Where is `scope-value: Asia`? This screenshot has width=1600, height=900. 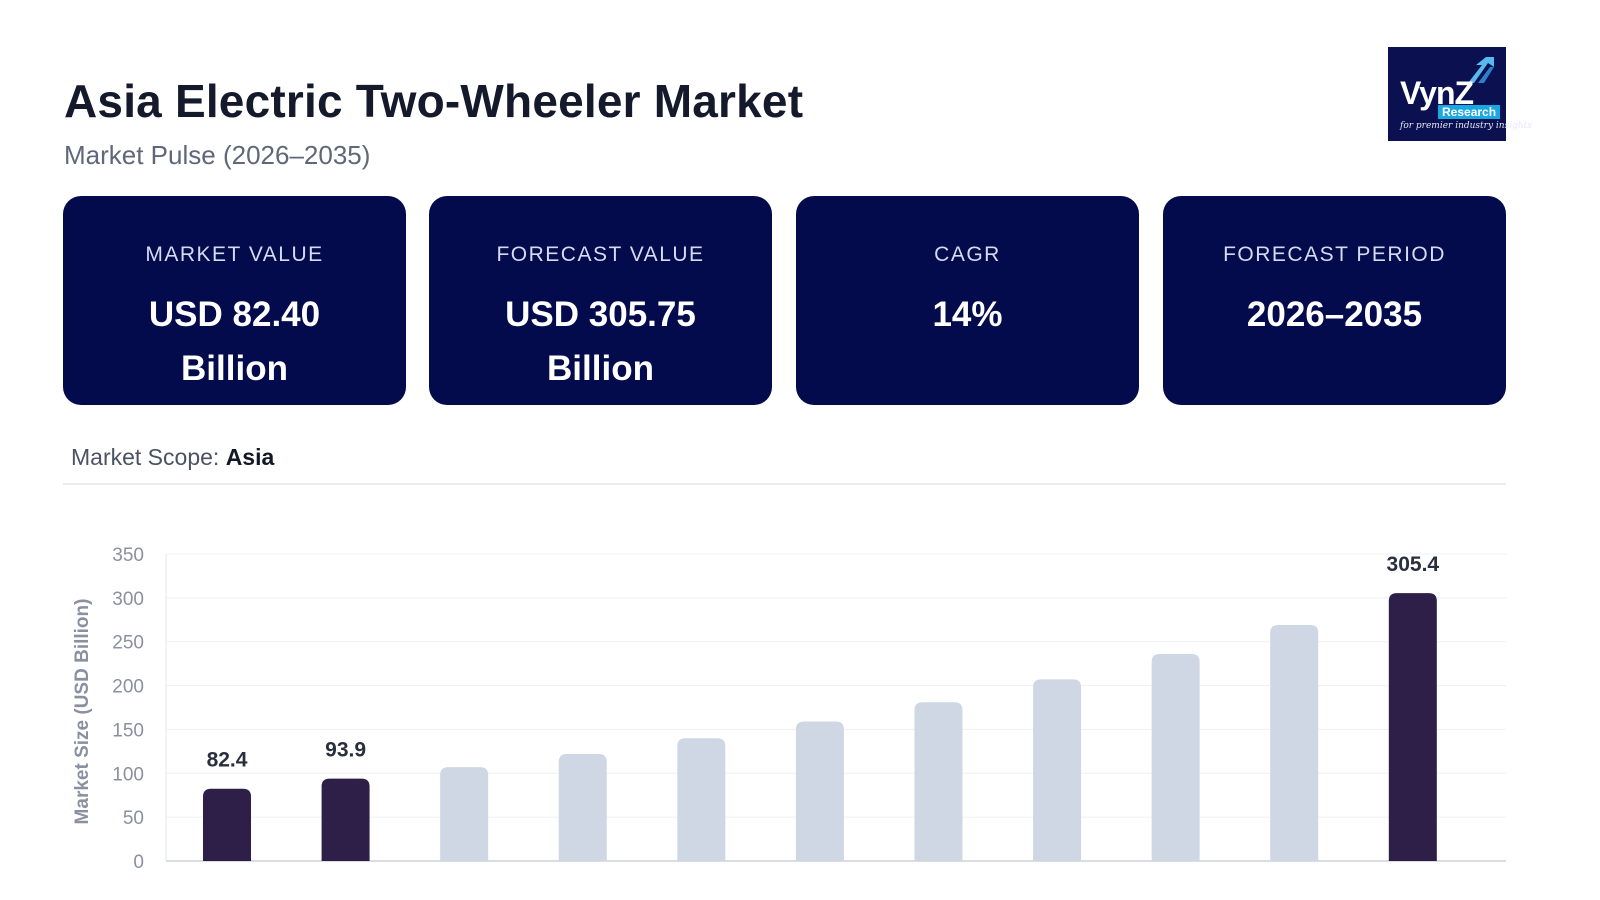
scope-value: Asia is located at coordinates (250, 457).